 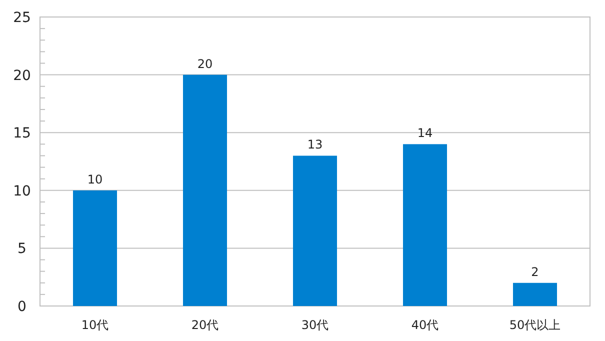 What do you see at coordinates (535, 325) in the screenshot?
I see `x-tick-label: 50代以上` at bounding box center [535, 325].